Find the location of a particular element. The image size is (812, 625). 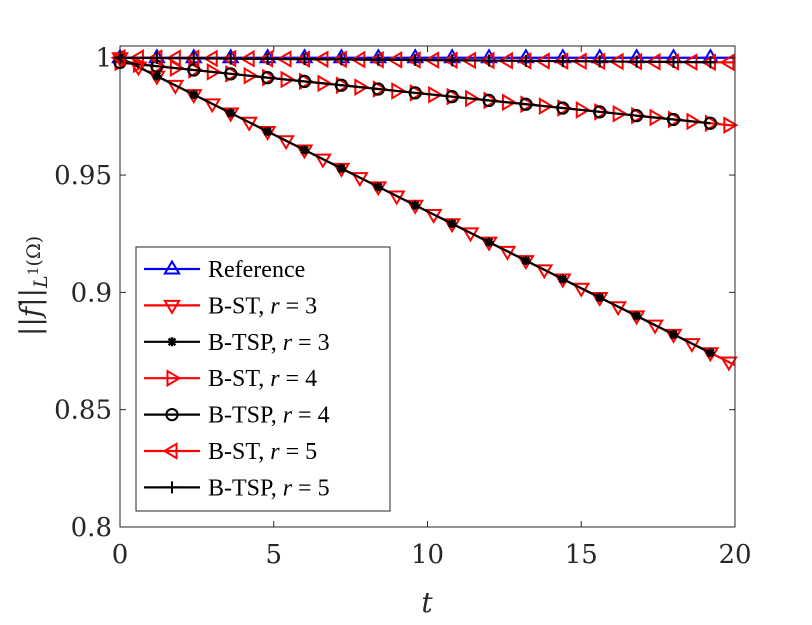

legend-item: B-TSP, r = 5 is located at coordinates (237, 488).